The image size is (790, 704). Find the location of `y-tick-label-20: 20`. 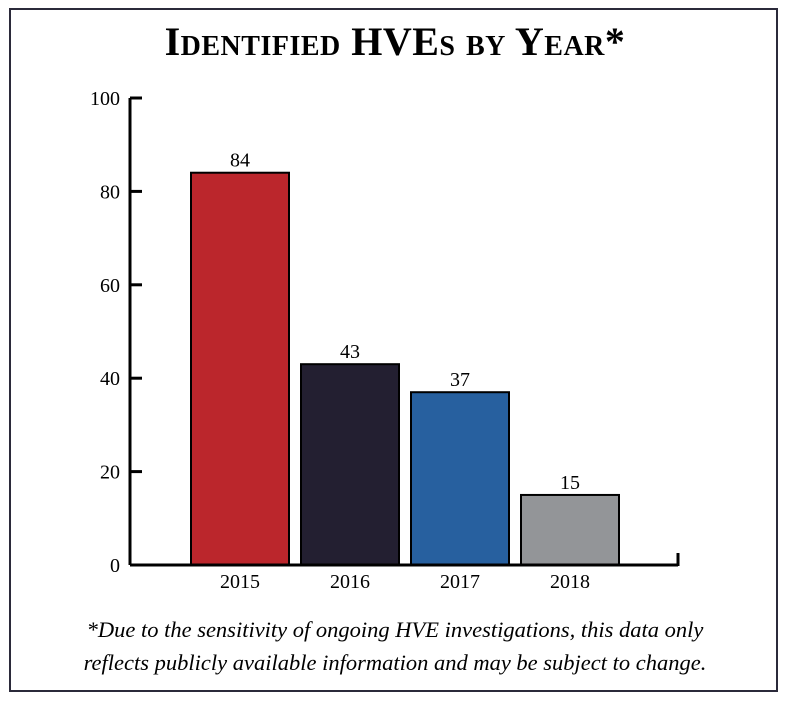

y-tick-label-20: 20 is located at coordinates (110, 473).